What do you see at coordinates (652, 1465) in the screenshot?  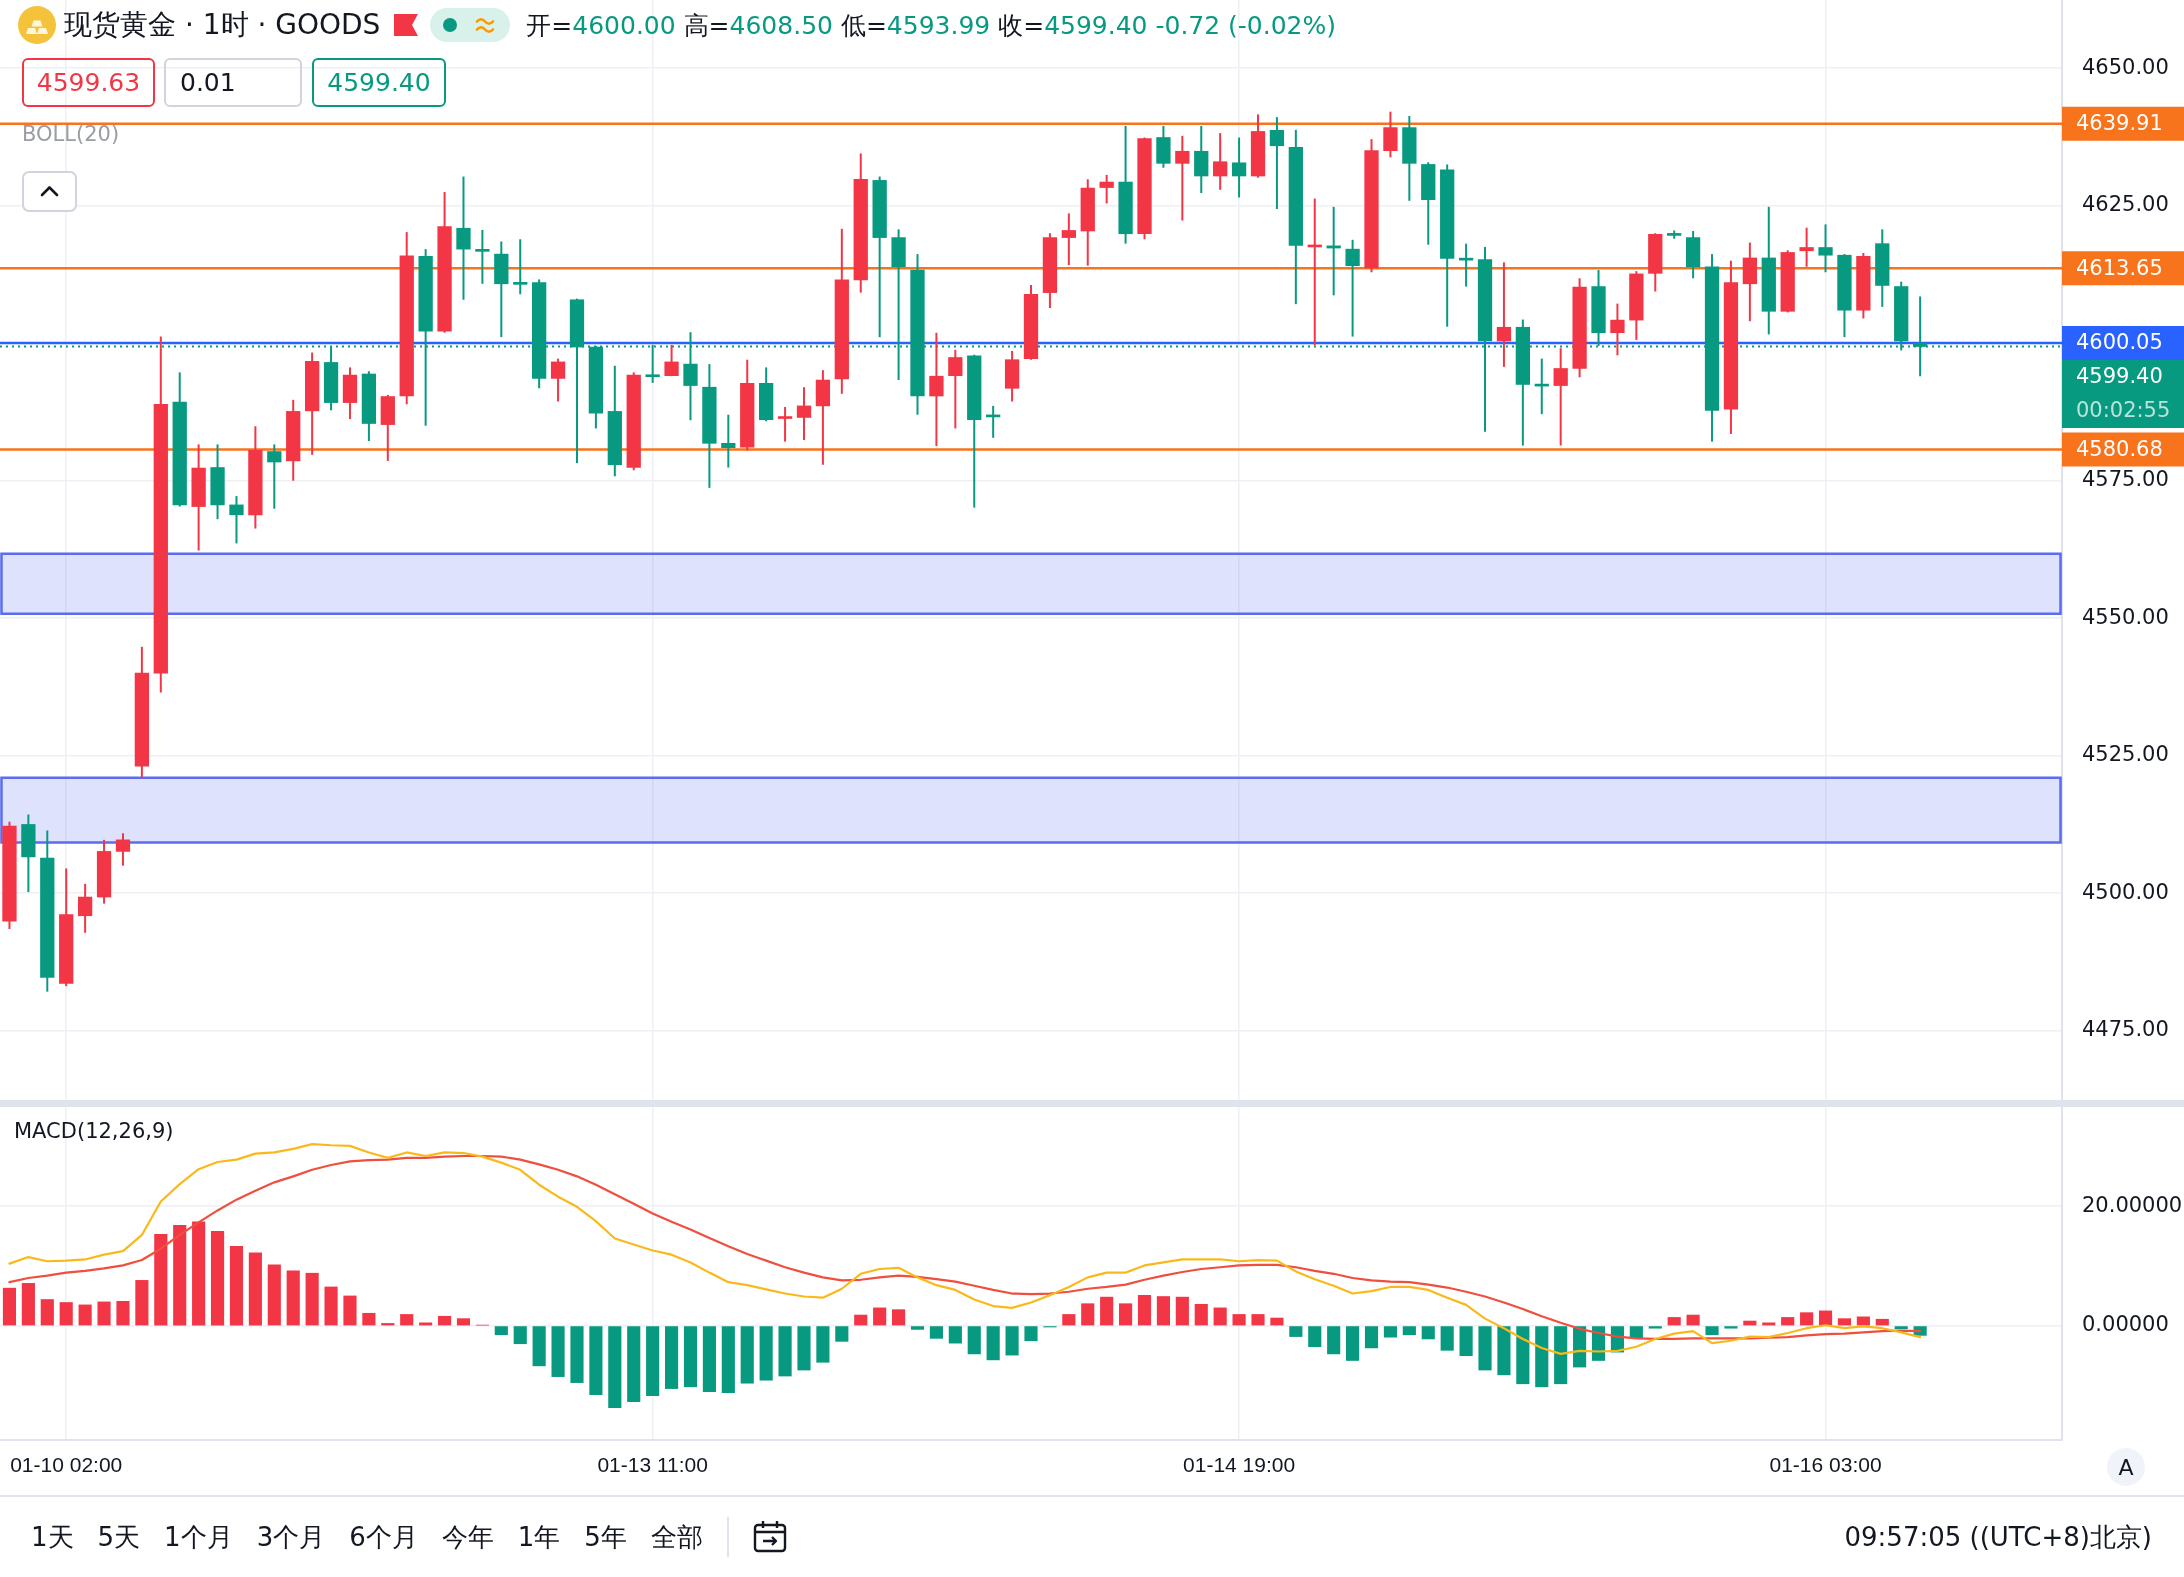 I see `x-tick-label: 01-13 11:00` at bounding box center [652, 1465].